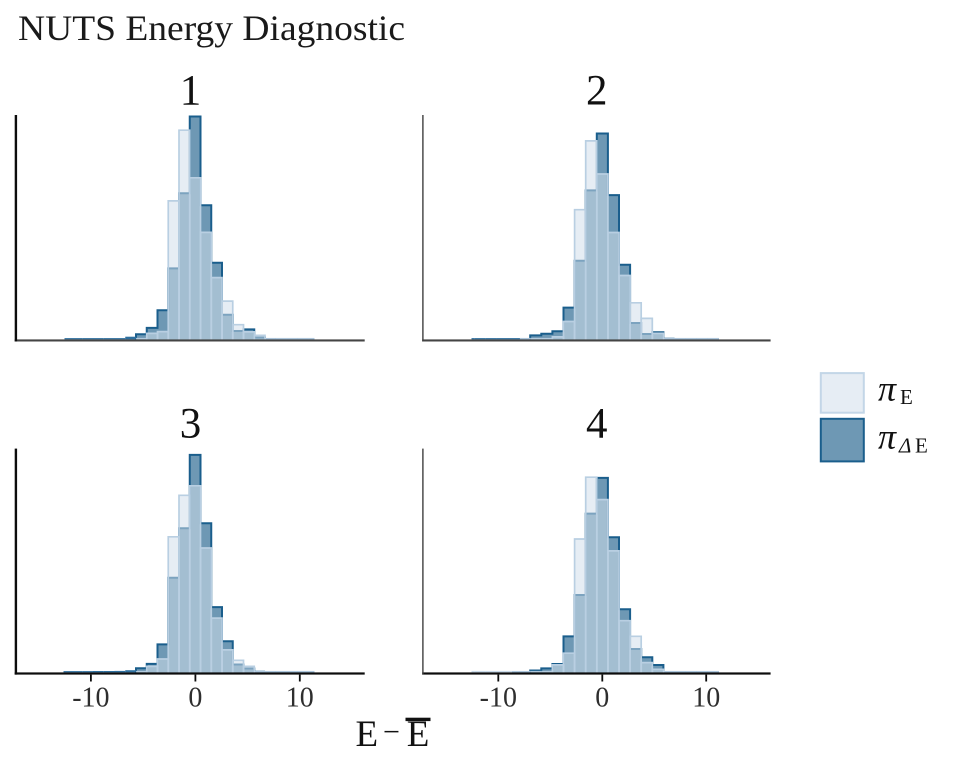 The width and height of the screenshot is (960, 768). Describe the element at coordinates (597, 91) in the screenshot. I see `svg-text: 2` at that location.